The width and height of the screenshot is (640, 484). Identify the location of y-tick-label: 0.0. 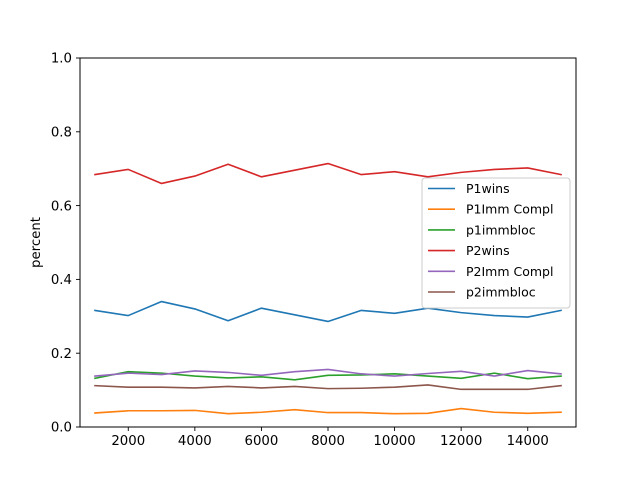
(61, 428).